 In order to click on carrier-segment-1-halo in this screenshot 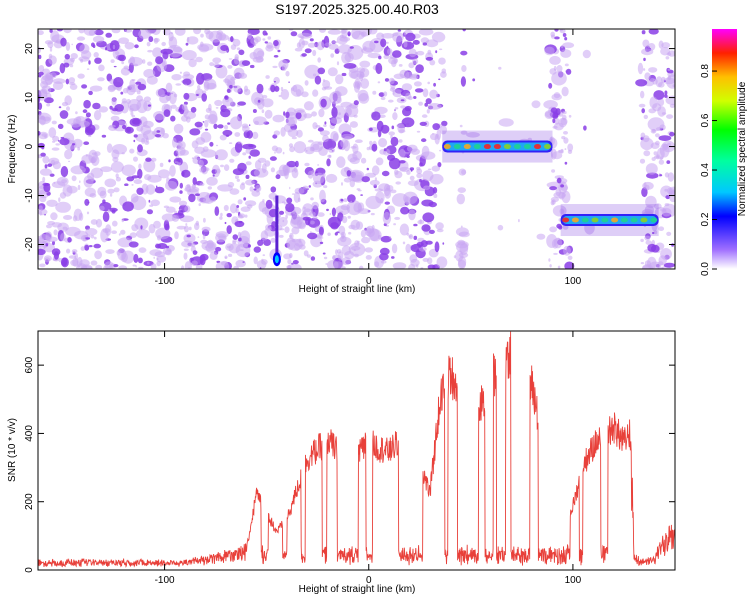, I will do `click(497, 146)`.